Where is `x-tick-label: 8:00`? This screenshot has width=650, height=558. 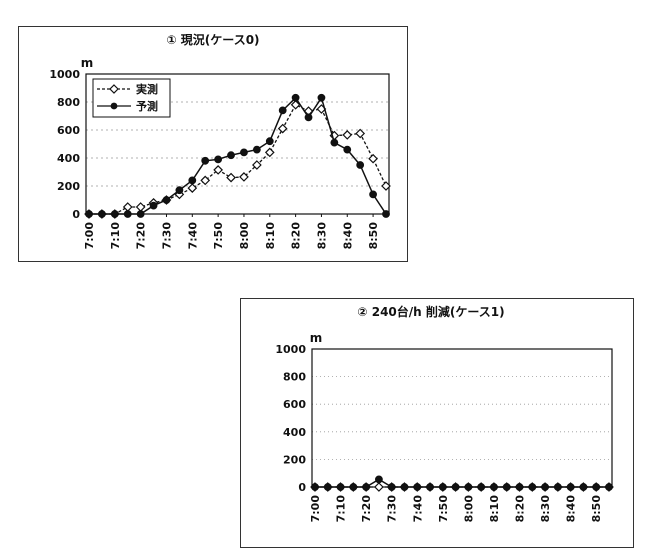 x-tick-label: 8:00 is located at coordinates (244, 236).